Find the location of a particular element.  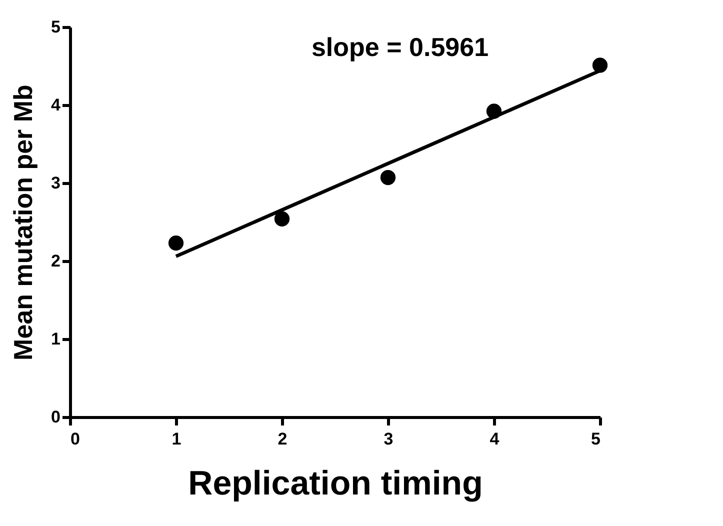

y-tick-label: 1 is located at coordinates (55, 339).